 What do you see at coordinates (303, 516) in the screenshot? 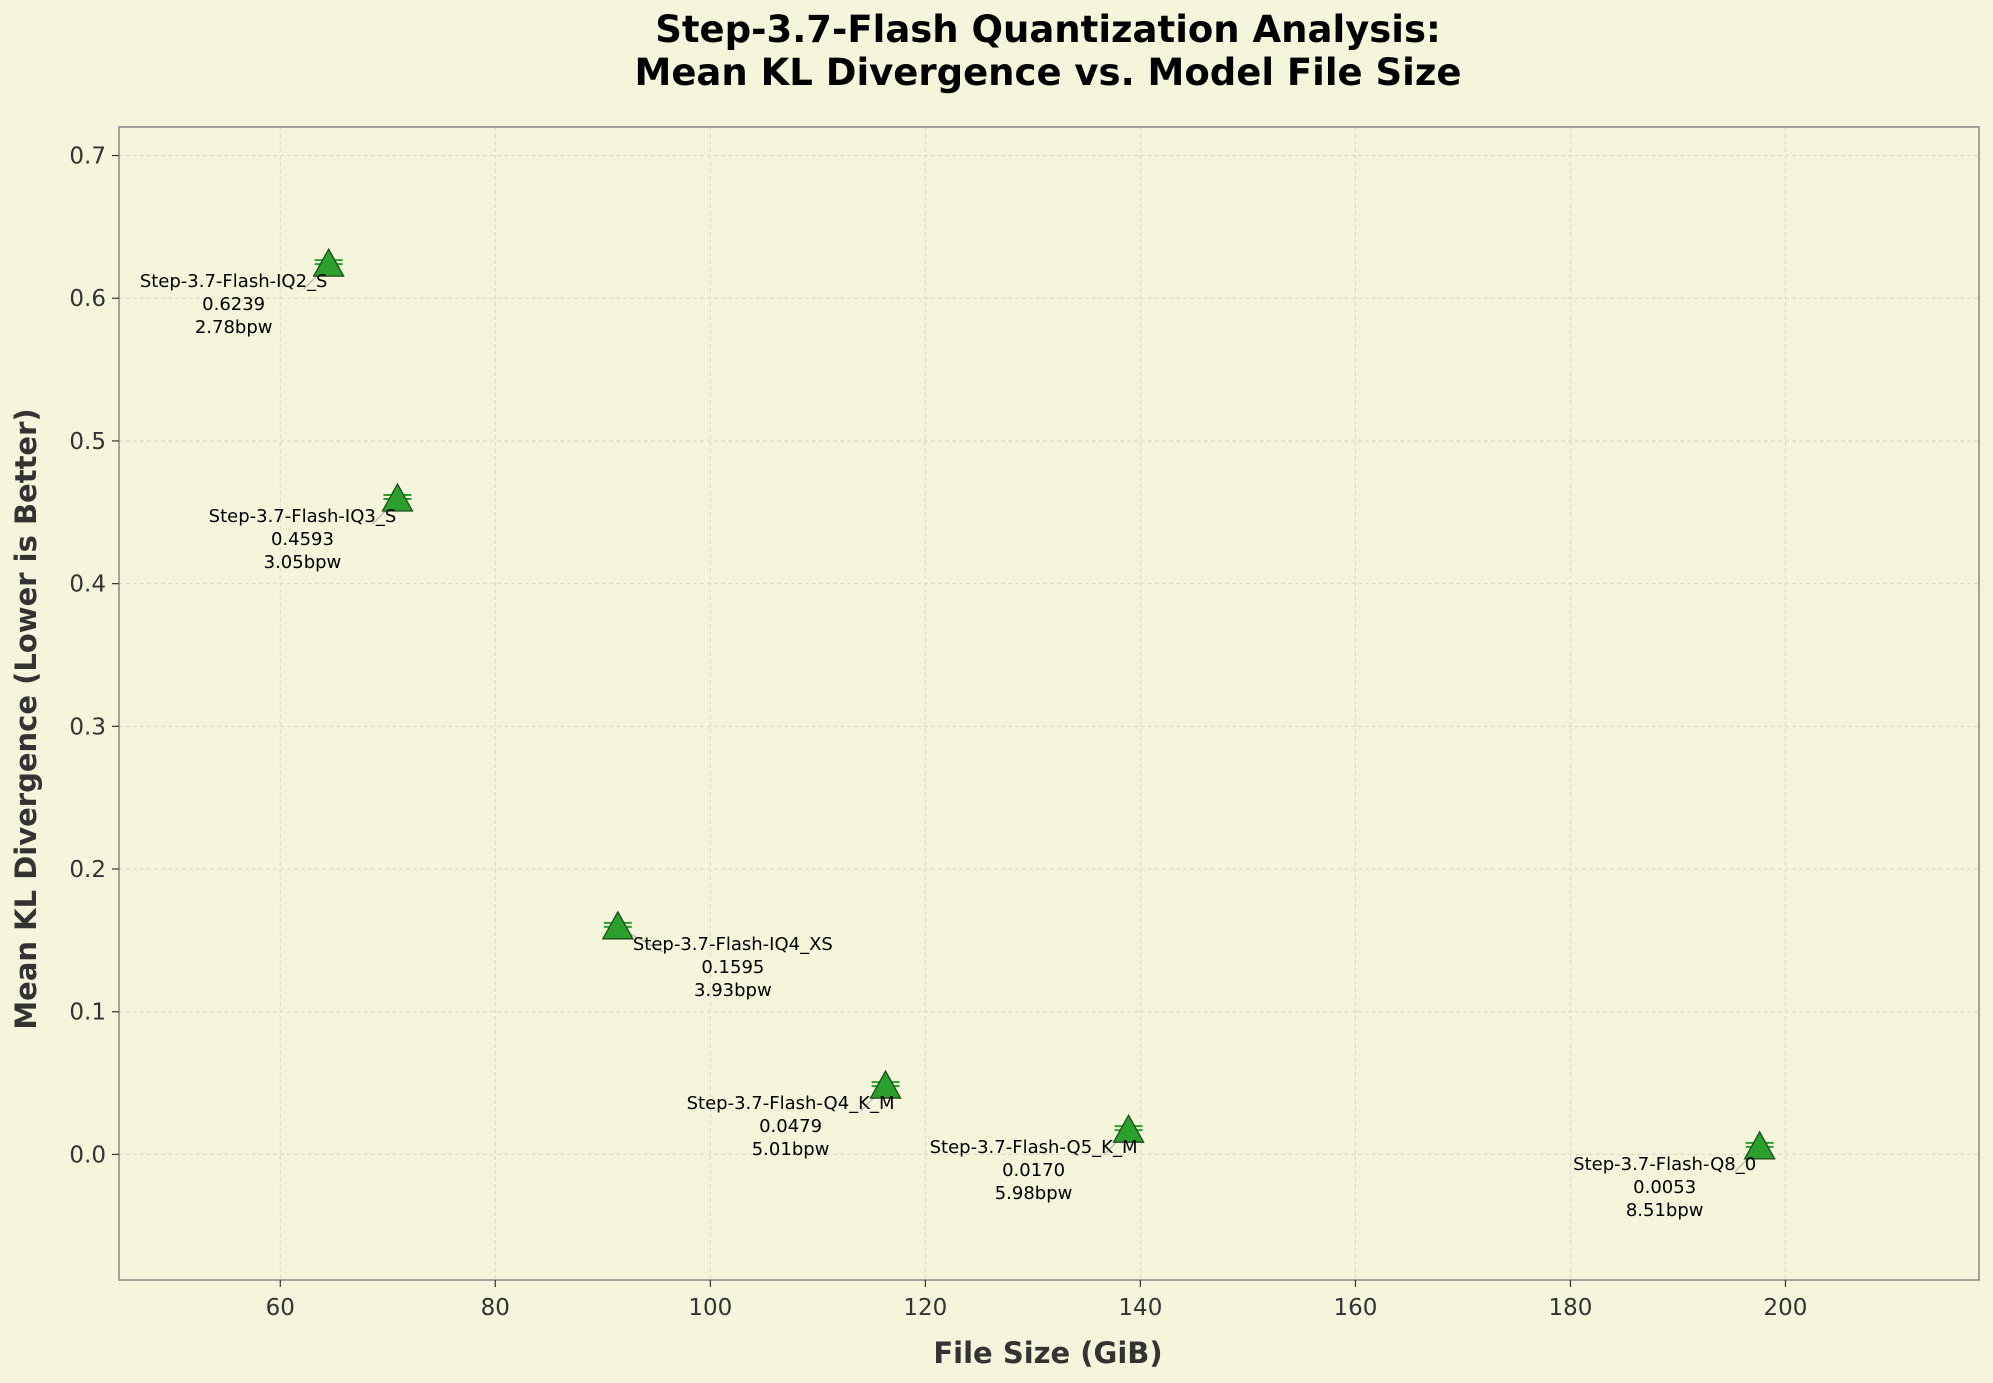
I see `data-point-name-label: Step-3.7-Flash-IQ3_S` at bounding box center [303, 516].